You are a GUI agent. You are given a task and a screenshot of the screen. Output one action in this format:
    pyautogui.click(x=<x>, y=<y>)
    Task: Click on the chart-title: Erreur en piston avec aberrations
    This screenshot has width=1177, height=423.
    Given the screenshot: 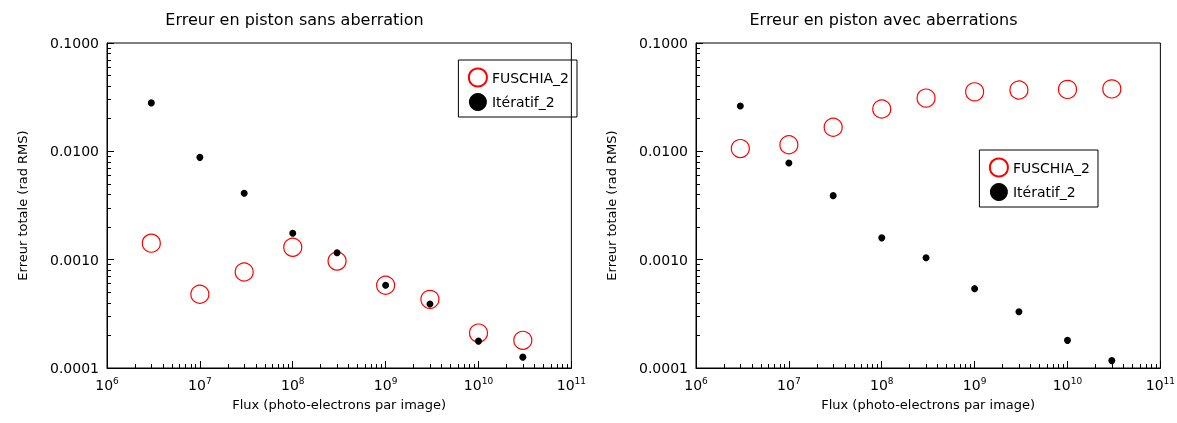 What is the action you would take?
    pyautogui.click(x=883, y=19)
    